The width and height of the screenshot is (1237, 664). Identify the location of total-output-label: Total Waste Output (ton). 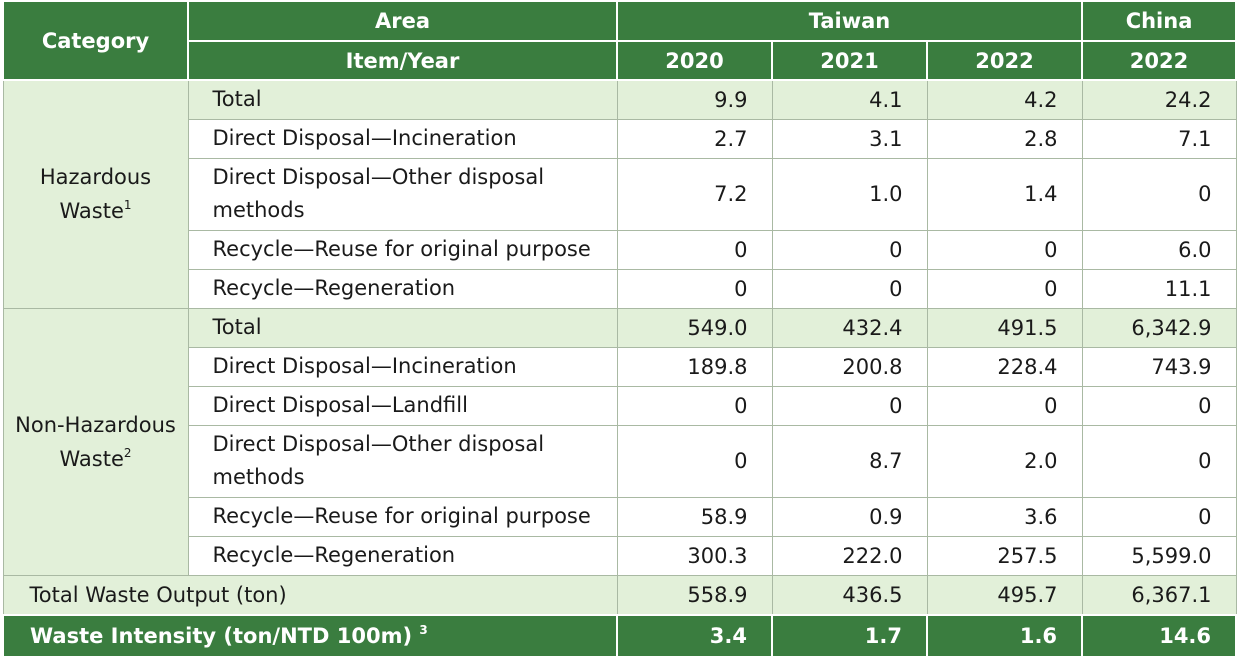
(310, 595).